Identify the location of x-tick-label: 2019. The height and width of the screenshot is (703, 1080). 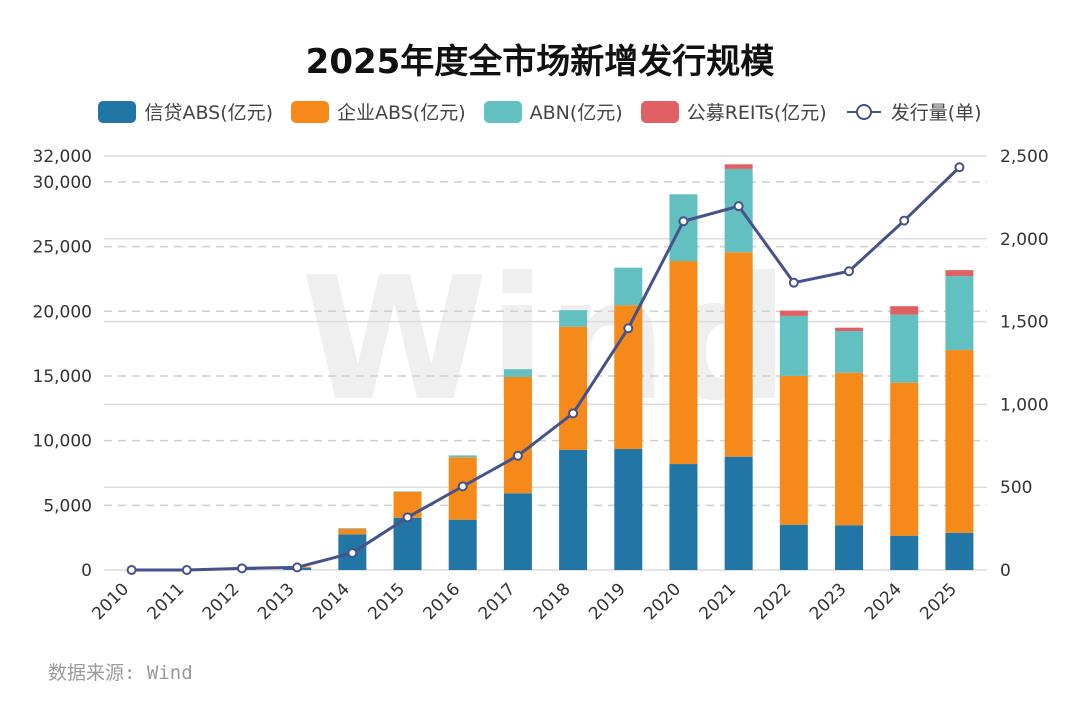
(607, 601).